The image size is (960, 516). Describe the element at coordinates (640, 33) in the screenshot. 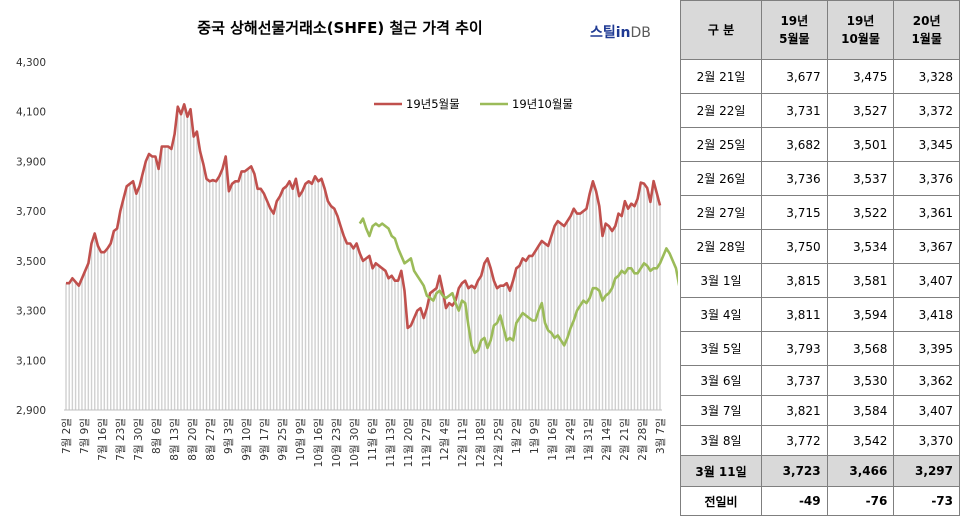

I see `logo-suffix: DB` at that location.